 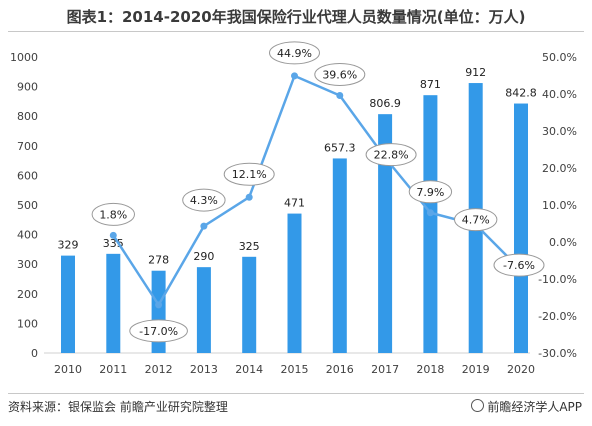 I want to click on growth-value-label: 39.6%, so click(x=339, y=74).